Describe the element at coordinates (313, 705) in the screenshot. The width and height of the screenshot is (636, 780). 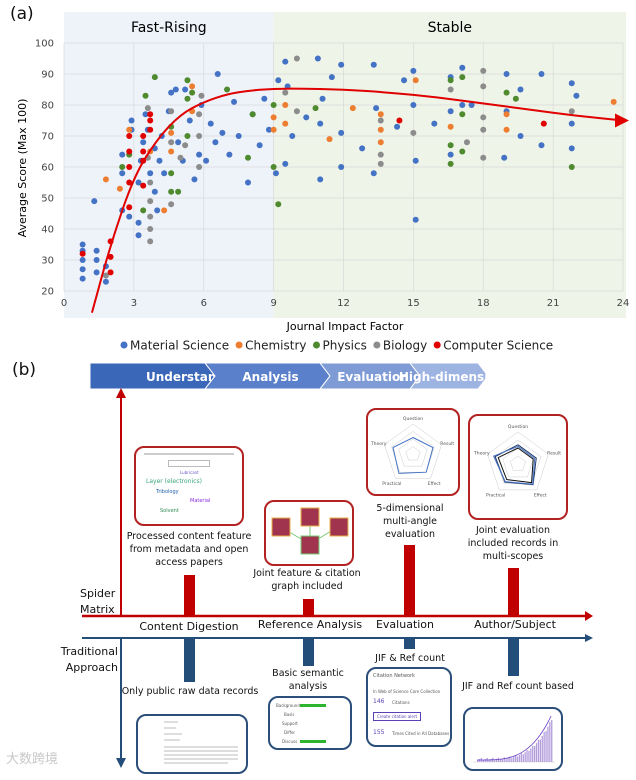
I see `semantic-bar` at that location.